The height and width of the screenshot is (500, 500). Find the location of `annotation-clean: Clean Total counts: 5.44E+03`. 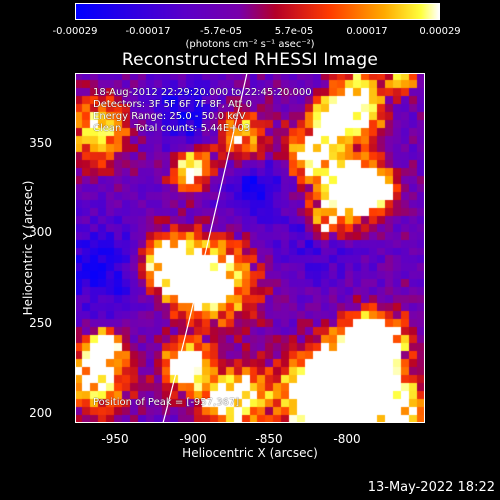

annotation-clean: Clean Total counts: 5.44E+03 is located at coordinates (172, 128).